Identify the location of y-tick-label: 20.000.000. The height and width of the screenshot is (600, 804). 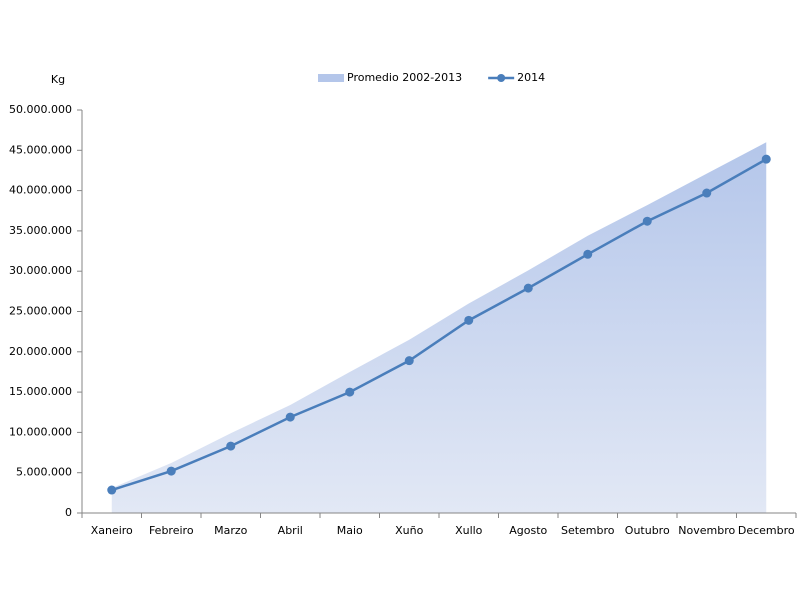
(40, 351).